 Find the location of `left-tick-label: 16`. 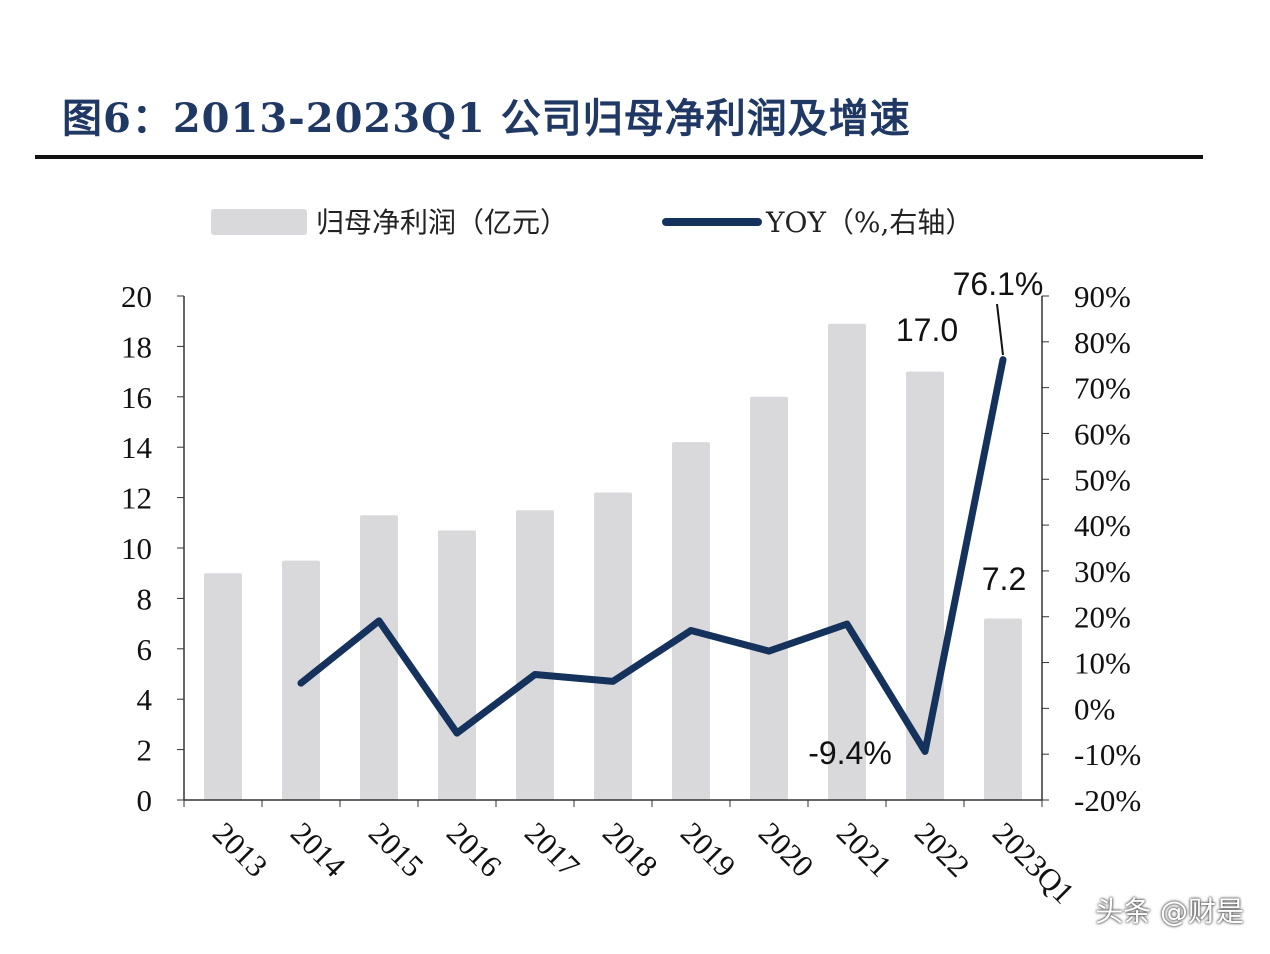

left-tick-label: 16 is located at coordinates (136, 397).